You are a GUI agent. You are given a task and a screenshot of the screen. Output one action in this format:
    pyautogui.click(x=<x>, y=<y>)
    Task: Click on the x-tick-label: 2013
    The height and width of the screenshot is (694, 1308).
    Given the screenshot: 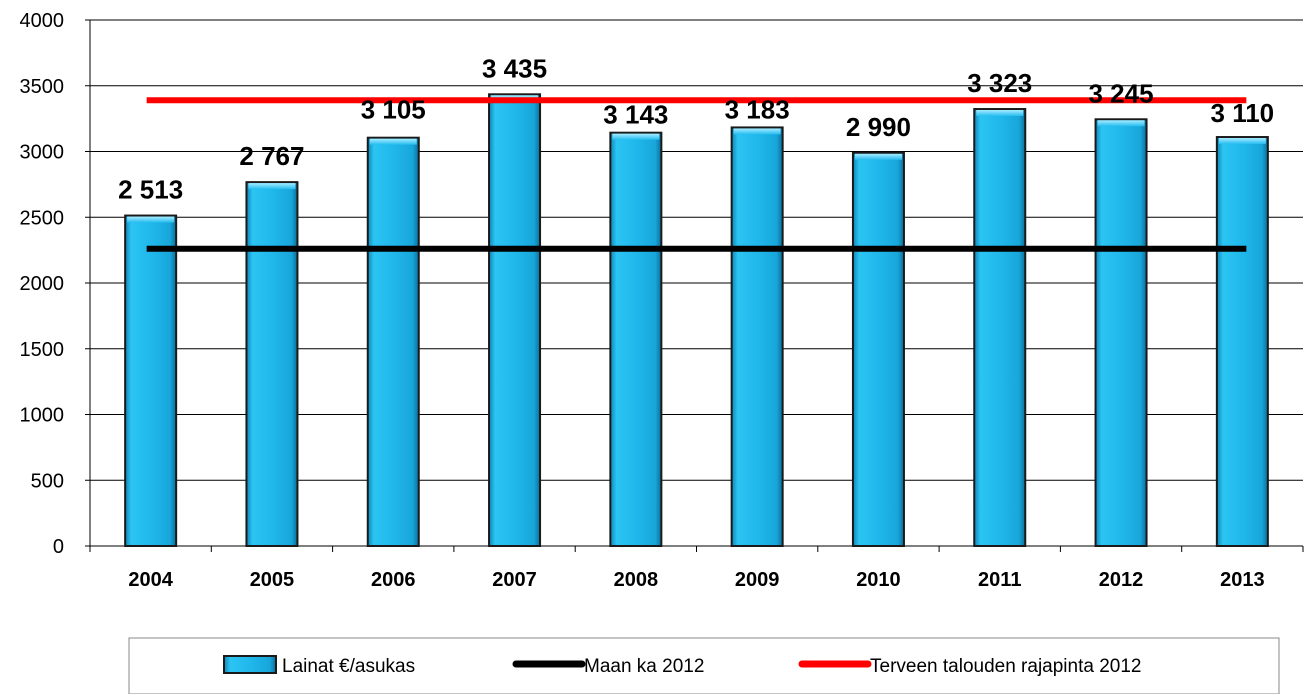 What is the action you would take?
    pyautogui.click(x=1242, y=580)
    